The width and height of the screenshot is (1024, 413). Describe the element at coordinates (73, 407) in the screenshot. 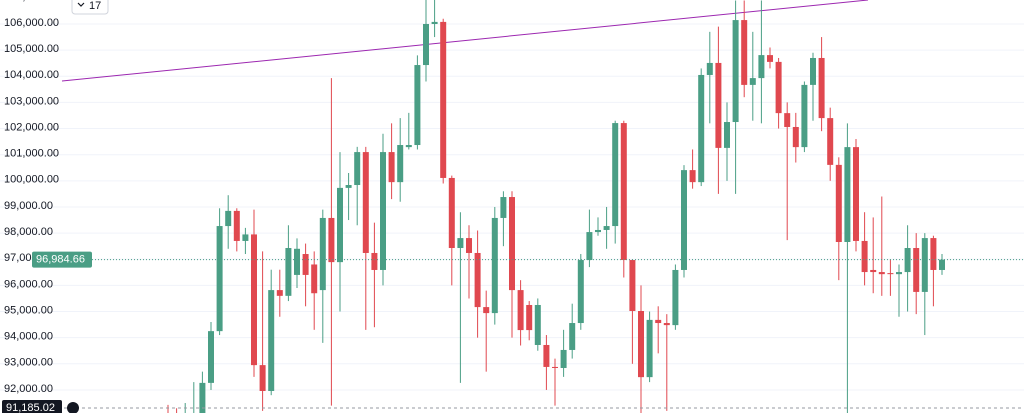

I see `lock-icon` at that location.